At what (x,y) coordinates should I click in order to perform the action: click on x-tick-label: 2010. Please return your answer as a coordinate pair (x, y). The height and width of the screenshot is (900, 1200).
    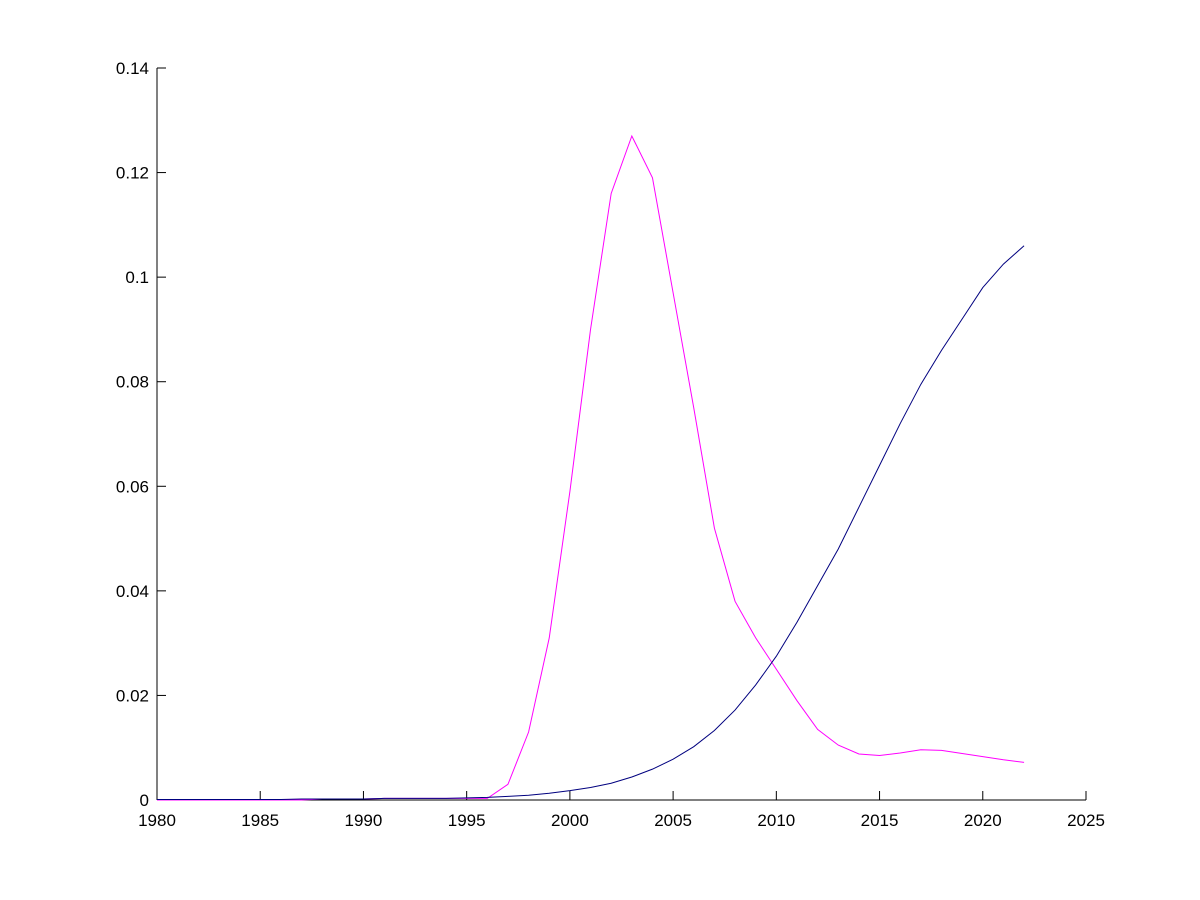
    Looking at the image, I should click on (776, 820).